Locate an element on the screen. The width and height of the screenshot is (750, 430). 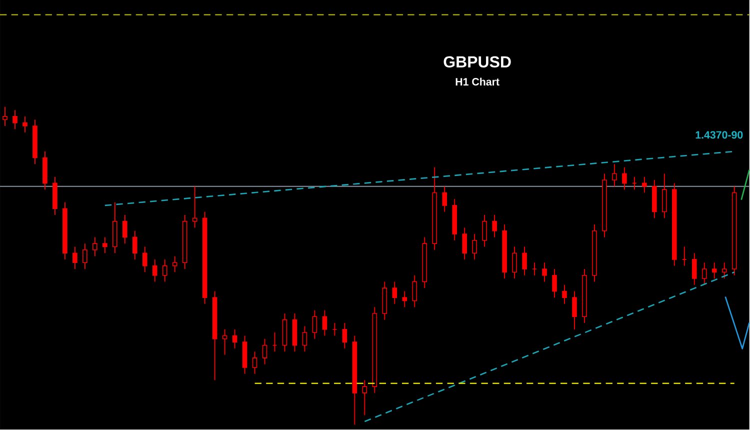
chart-title: GBPUSD is located at coordinates (477, 62).